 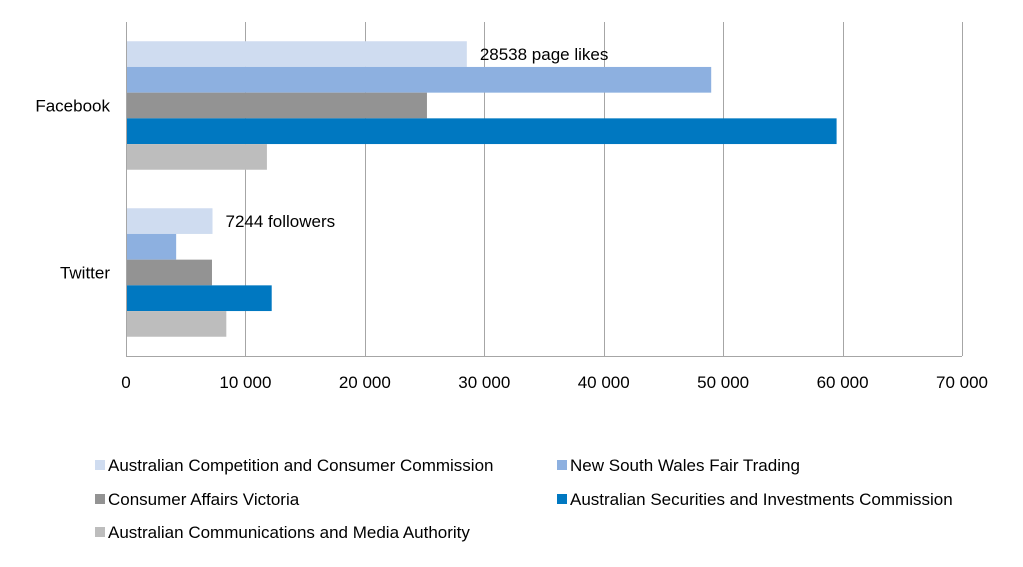 What do you see at coordinates (125, 382) in the screenshot?
I see `x-tick-label: 0` at bounding box center [125, 382].